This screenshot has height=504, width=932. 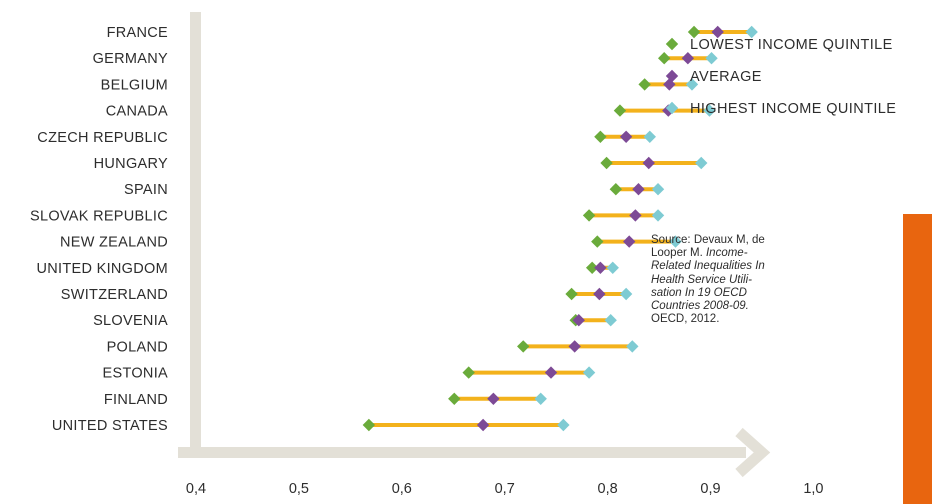 What do you see at coordinates (813, 489) in the screenshot?
I see `x-tick-label: 1,0` at bounding box center [813, 489].